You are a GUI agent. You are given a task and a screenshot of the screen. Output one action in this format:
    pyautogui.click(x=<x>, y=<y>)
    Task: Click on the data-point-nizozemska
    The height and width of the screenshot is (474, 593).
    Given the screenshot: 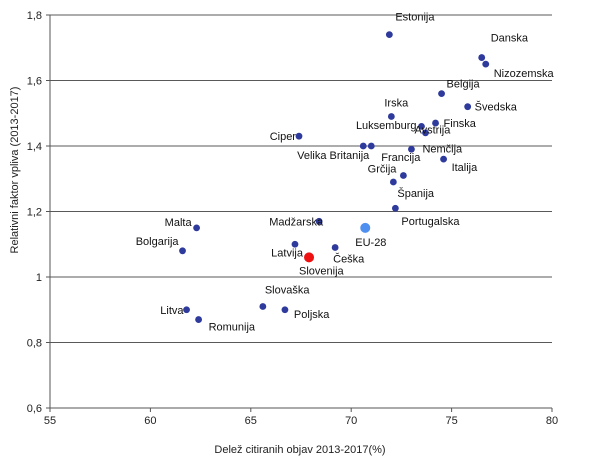 What is the action you would take?
    pyautogui.click(x=486, y=64)
    